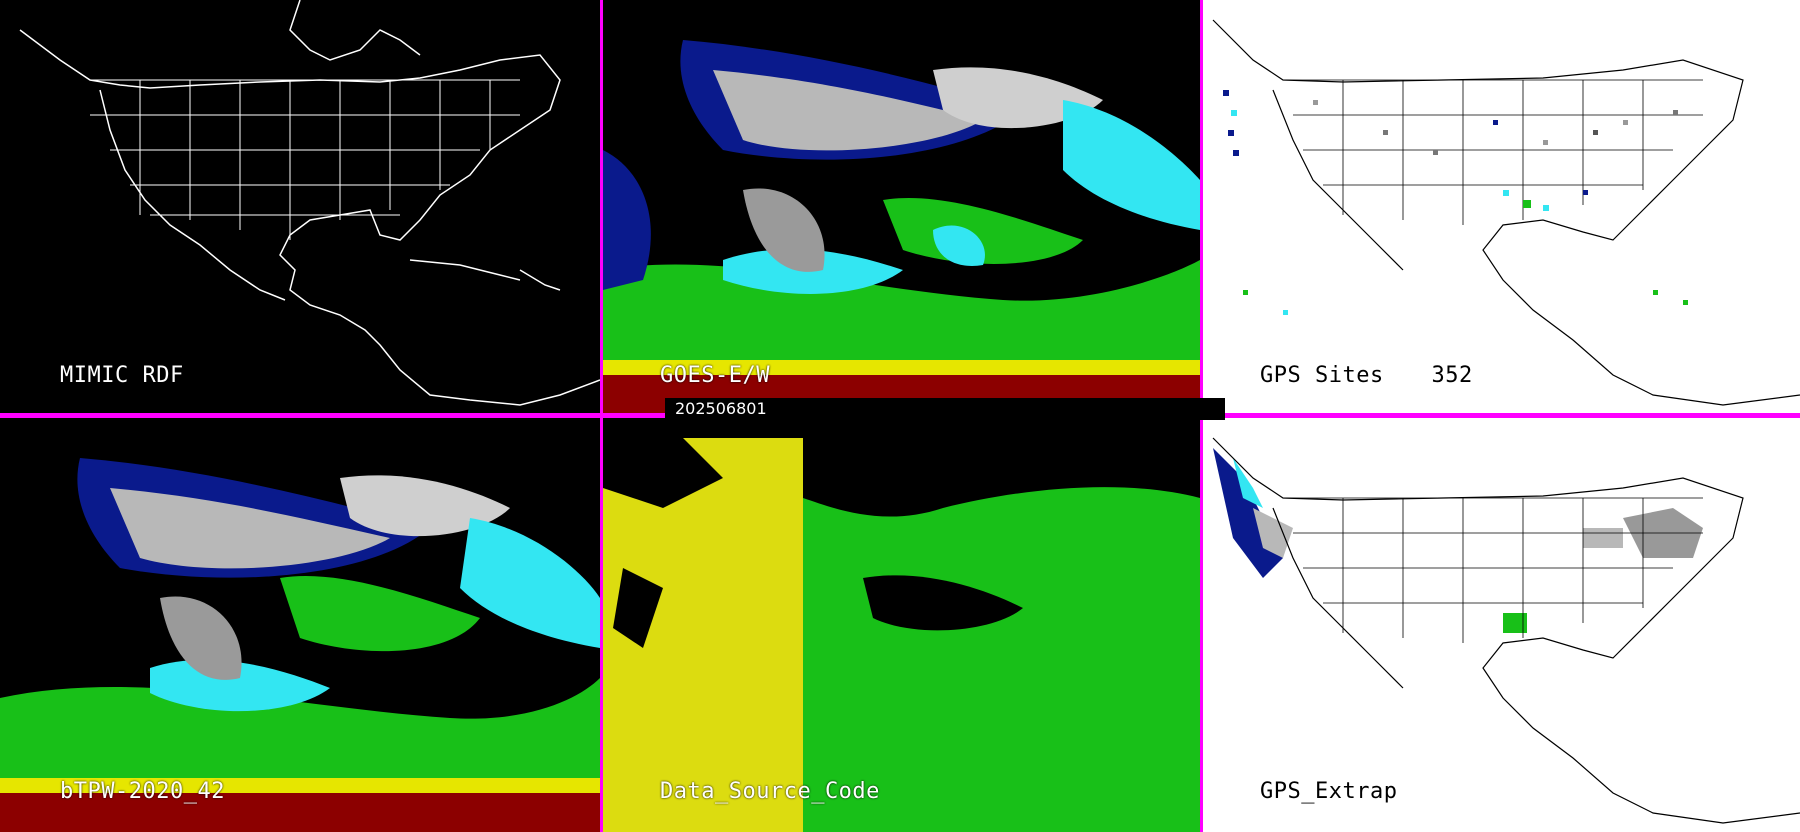  Describe the element at coordinates (1201, 625) in the screenshot. I see `divider-vertical-right-bottom` at that location.